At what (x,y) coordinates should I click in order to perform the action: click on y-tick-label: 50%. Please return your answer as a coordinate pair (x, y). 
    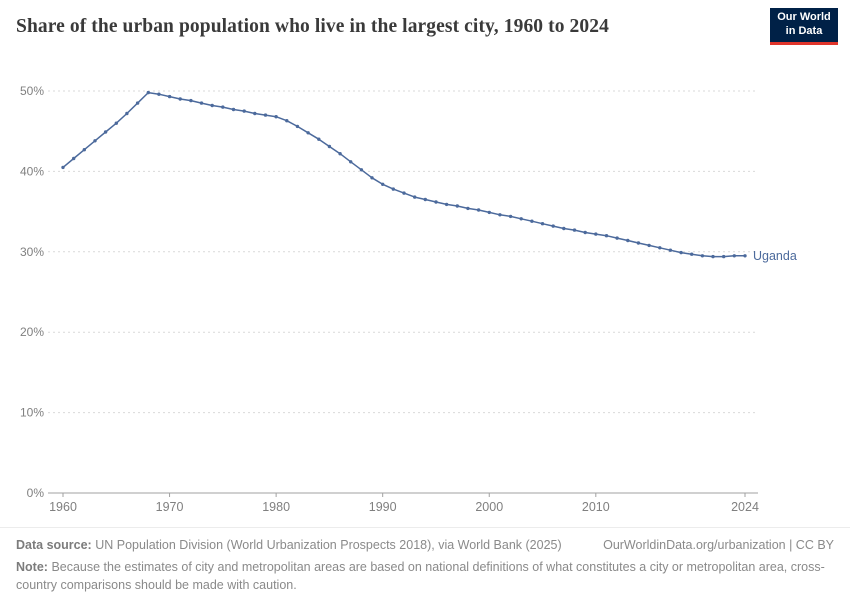
    Looking at the image, I should click on (32, 91).